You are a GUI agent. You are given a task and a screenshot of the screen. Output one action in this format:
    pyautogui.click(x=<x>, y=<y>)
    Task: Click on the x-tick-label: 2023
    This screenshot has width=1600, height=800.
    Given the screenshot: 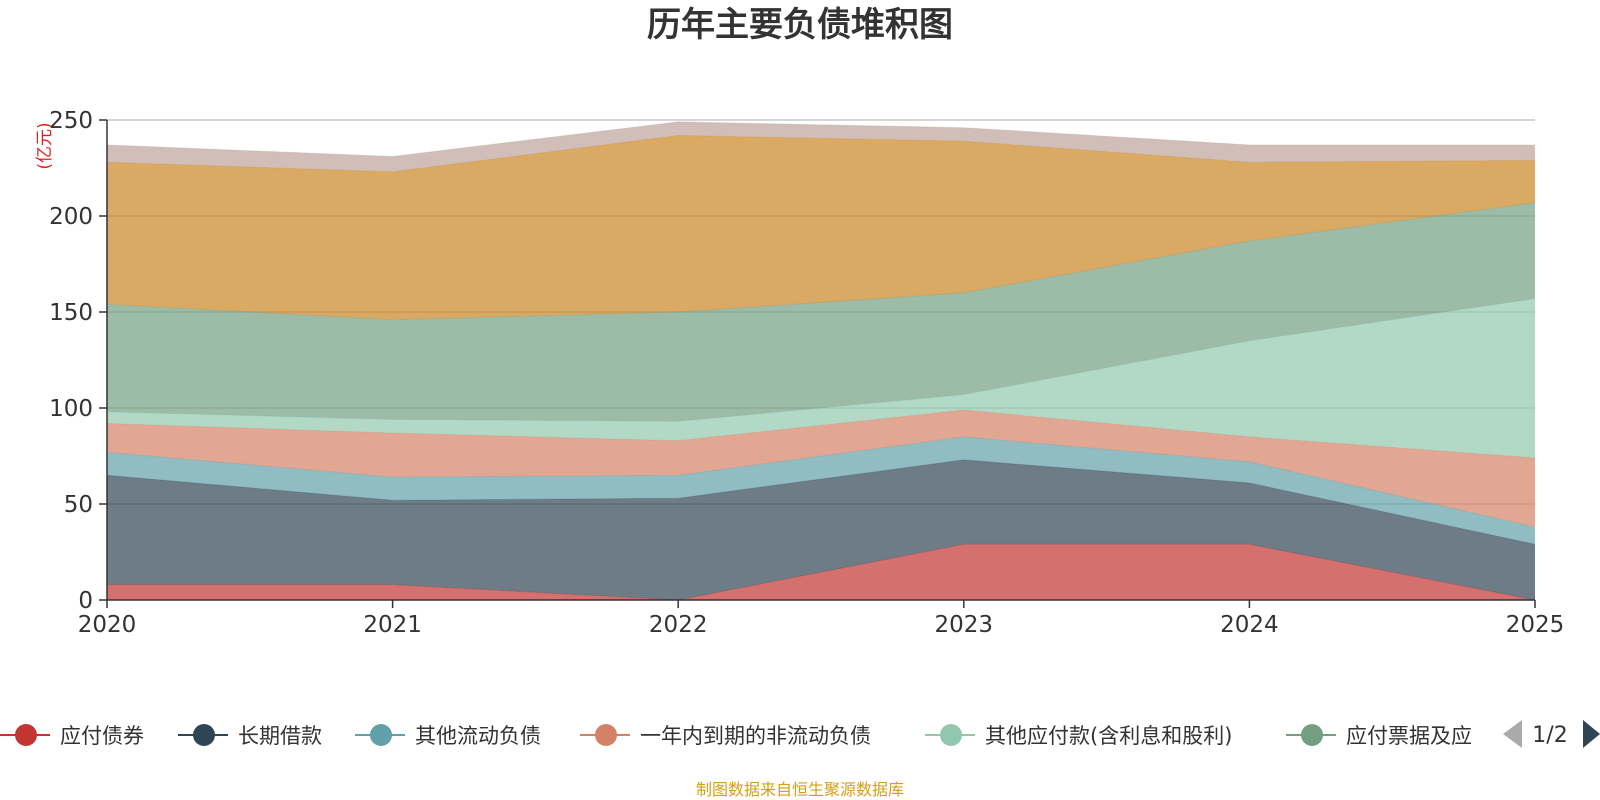 What is the action you would take?
    pyautogui.click(x=964, y=625)
    